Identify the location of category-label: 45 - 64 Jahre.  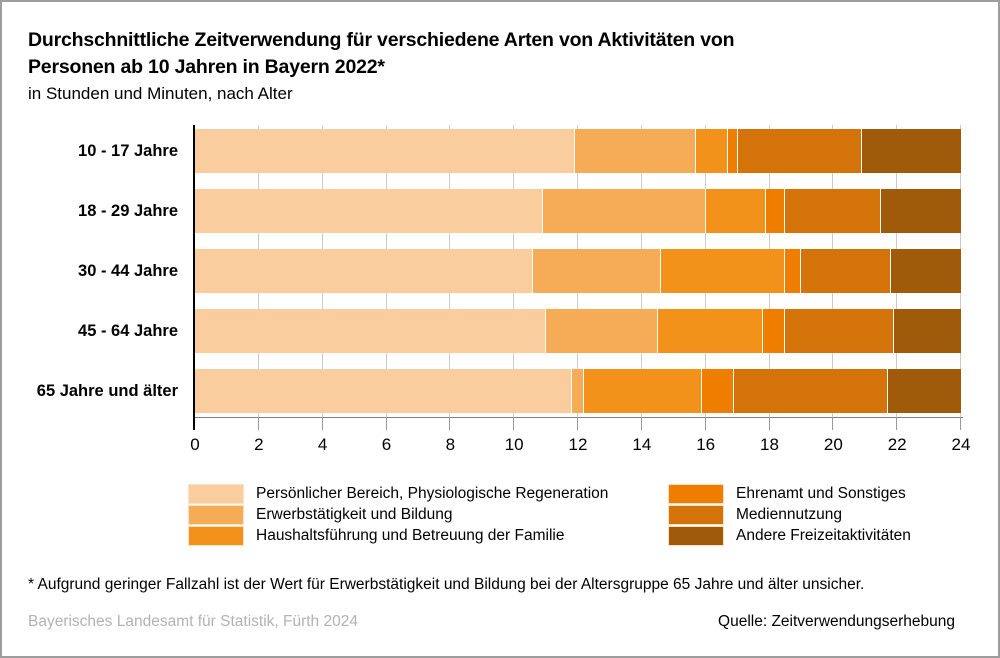
(128, 331).